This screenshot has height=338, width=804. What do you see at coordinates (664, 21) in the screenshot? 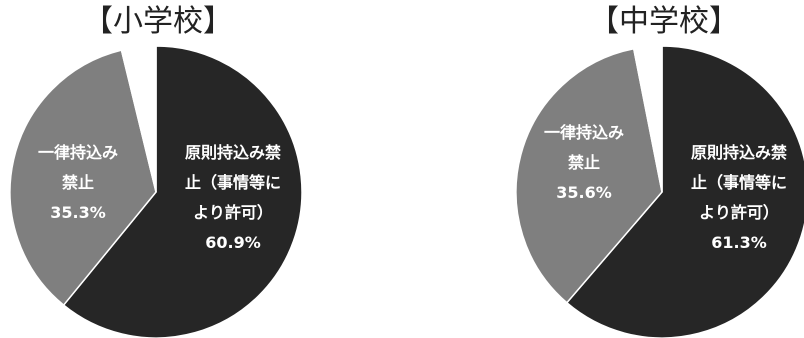
I see `chart-title: 【中学校】` at bounding box center [664, 21].